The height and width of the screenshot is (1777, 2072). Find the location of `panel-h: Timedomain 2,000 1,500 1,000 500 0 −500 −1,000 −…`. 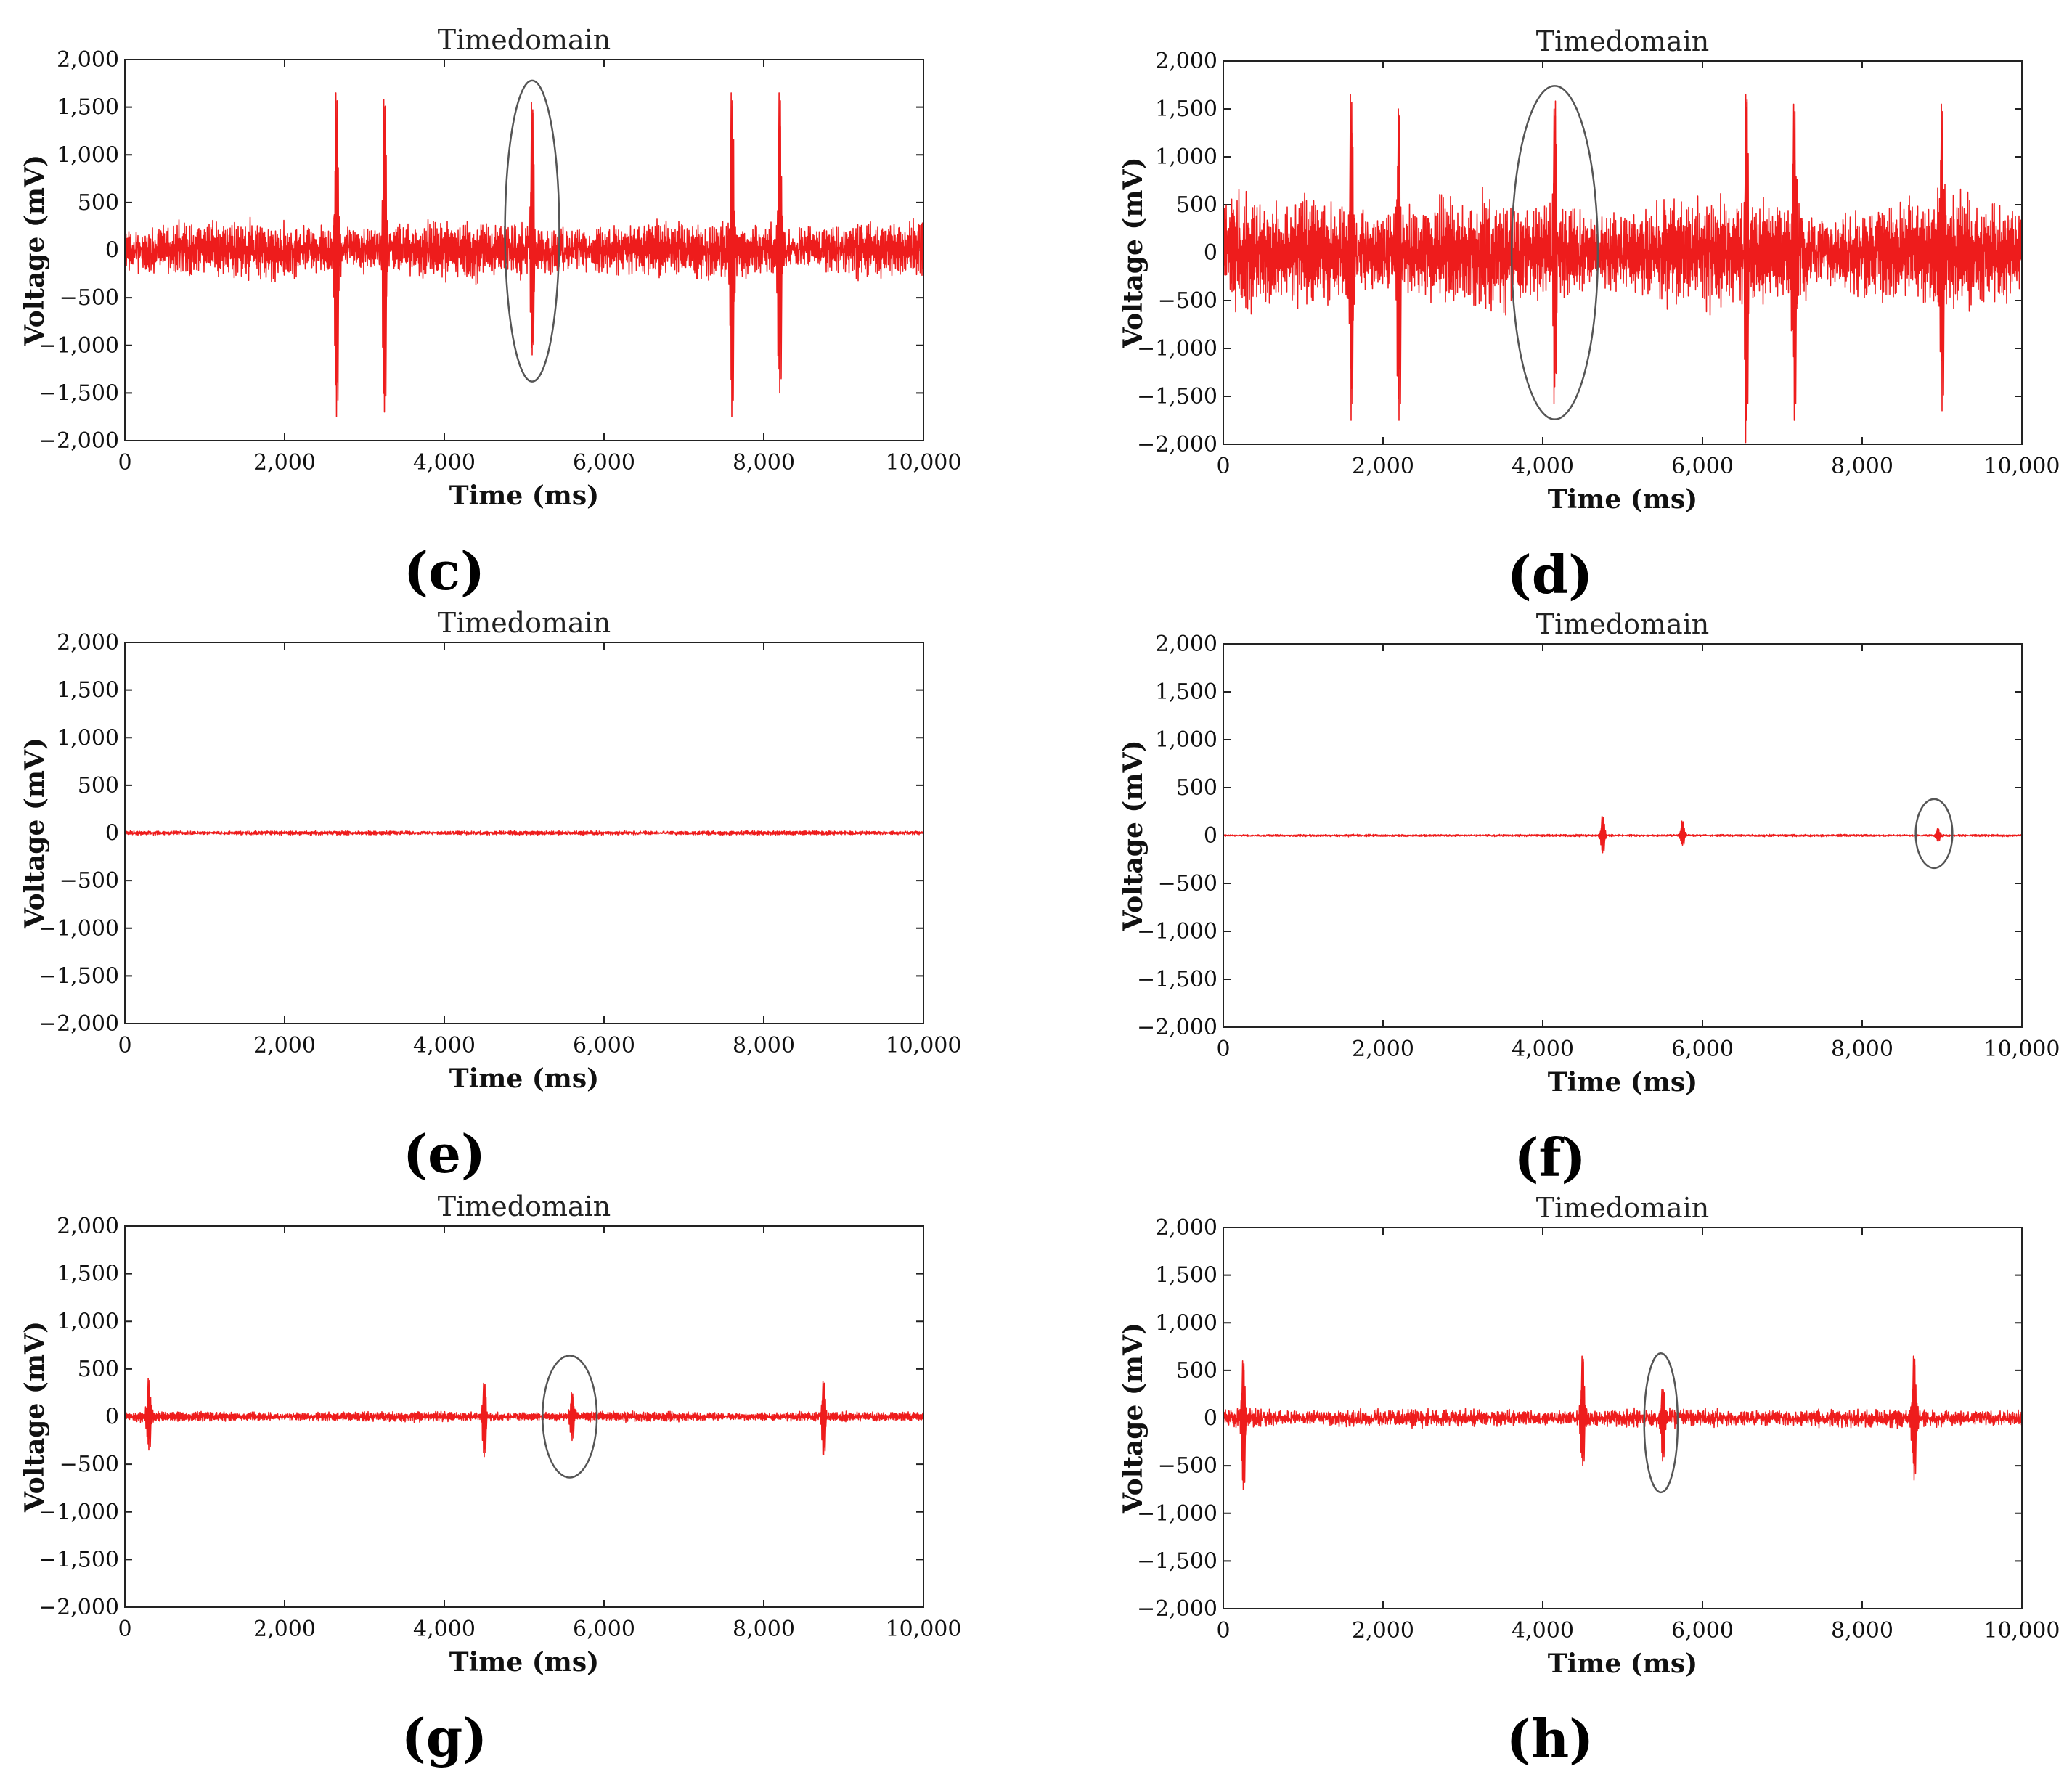

panel-h: Timedomain 2,000 1,500 1,000 500 0 −500 −1,000 −… is located at coordinates (1589, 1481).